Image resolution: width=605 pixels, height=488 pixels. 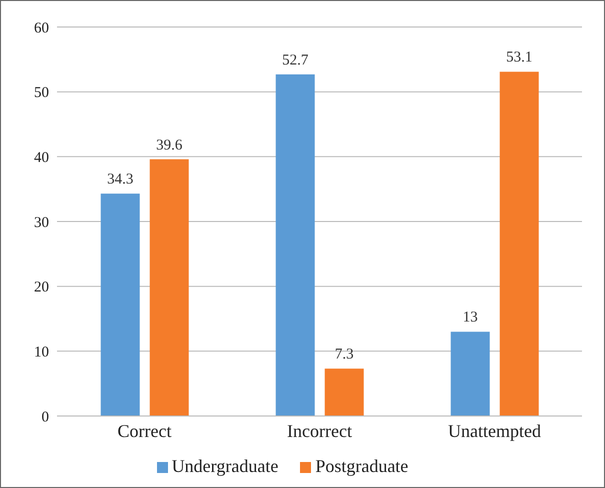 What do you see at coordinates (494, 430) in the screenshot?
I see `x-tick-label: Unattempted` at bounding box center [494, 430].